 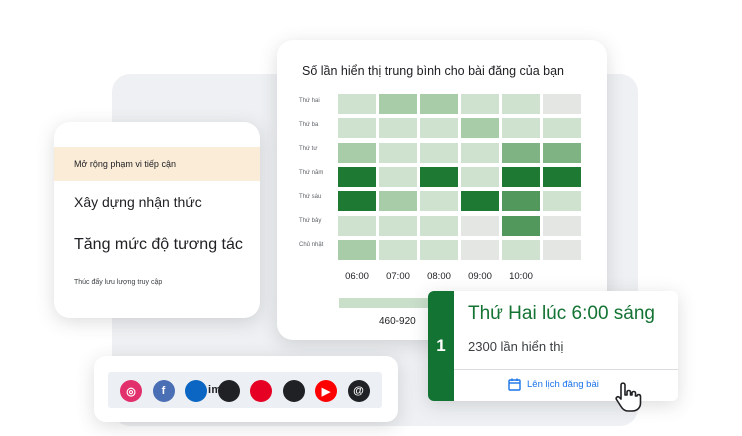 What do you see at coordinates (131, 391) in the screenshot?
I see `instagram-icon: ◎` at bounding box center [131, 391].